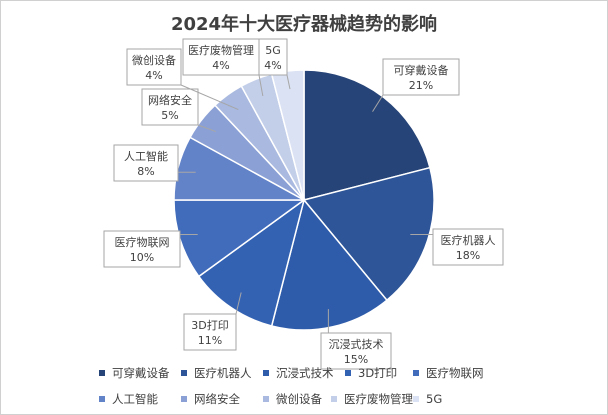  I want to click on legend-item: 人工智能, so click(140, 399).